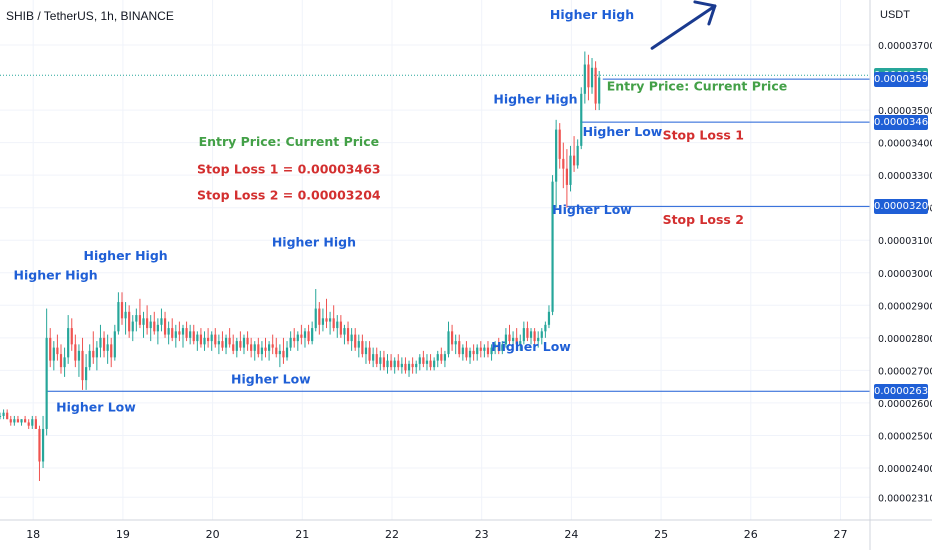  Describe the element at coordinates (661, 534) in the screenshot. I see `x-tick-label: 25` at that location.